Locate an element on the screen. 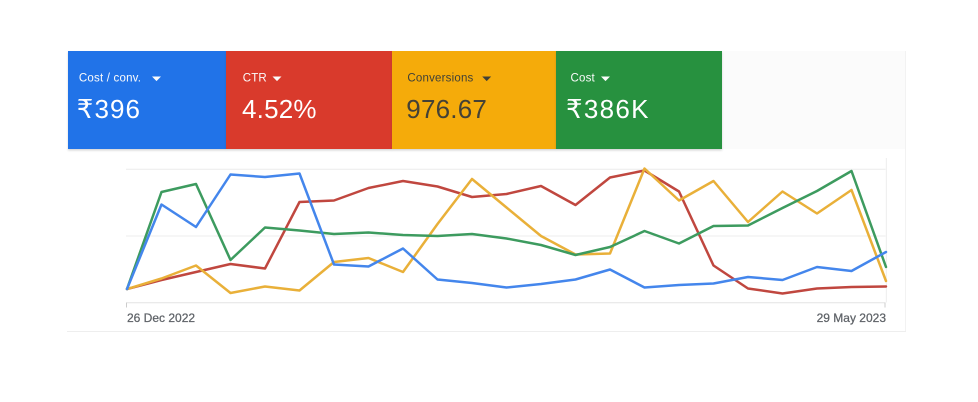  svg-text: Cost is located at coordinates (583, 79).